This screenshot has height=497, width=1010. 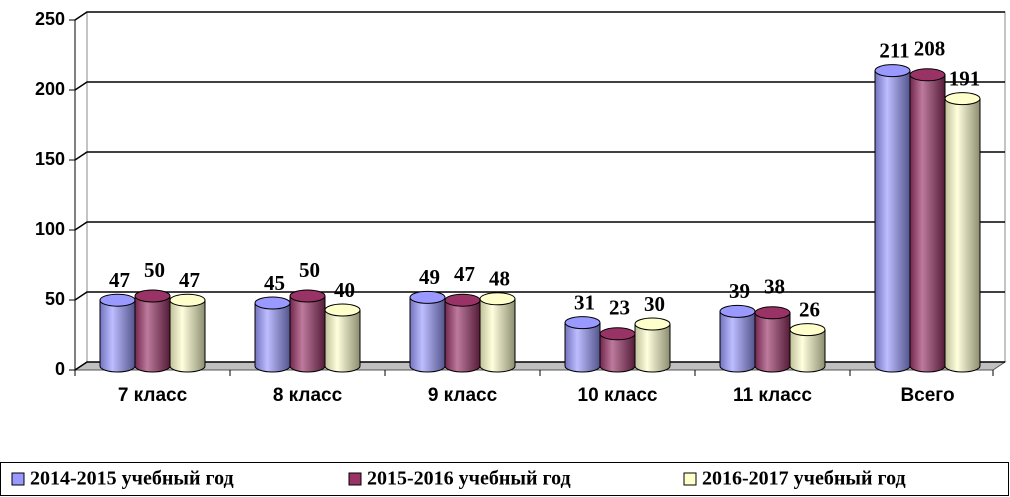 What do you see at coordinates (153, 395) in the screenshot?
I see `x-tick-label: 7 класс` at bounding box center [153, 395].